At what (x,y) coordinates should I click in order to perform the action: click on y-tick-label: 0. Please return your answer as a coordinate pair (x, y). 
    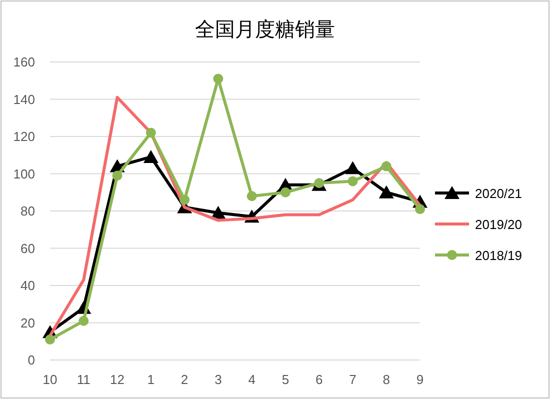
    Looking at the image, I should click on (31, 360).